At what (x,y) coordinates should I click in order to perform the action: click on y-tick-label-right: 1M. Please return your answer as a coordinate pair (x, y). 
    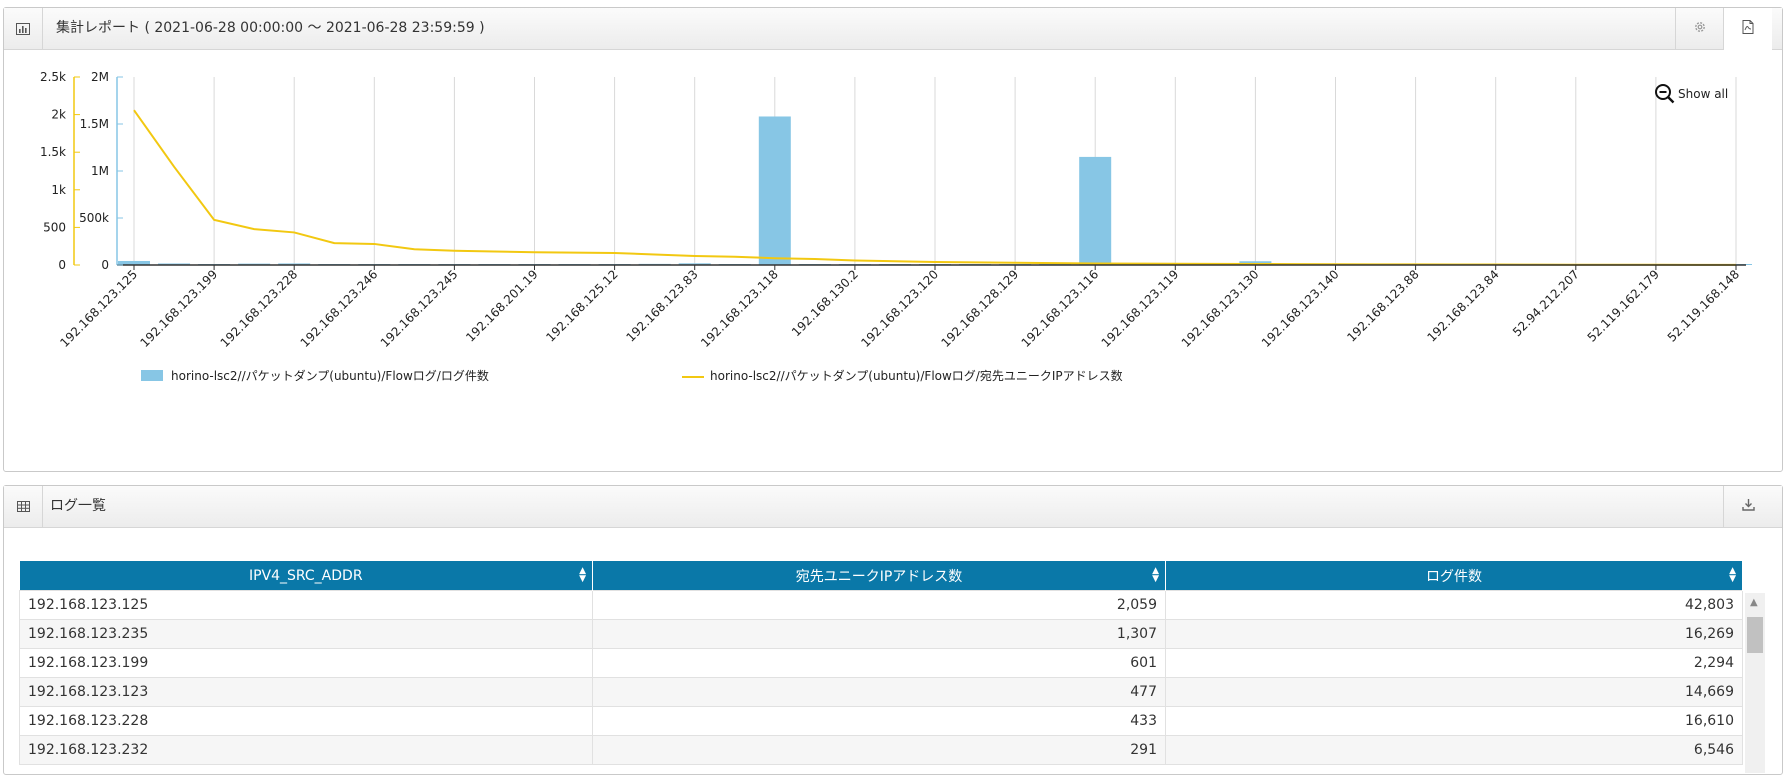
    Looking at the image, I should click on (100, 171).